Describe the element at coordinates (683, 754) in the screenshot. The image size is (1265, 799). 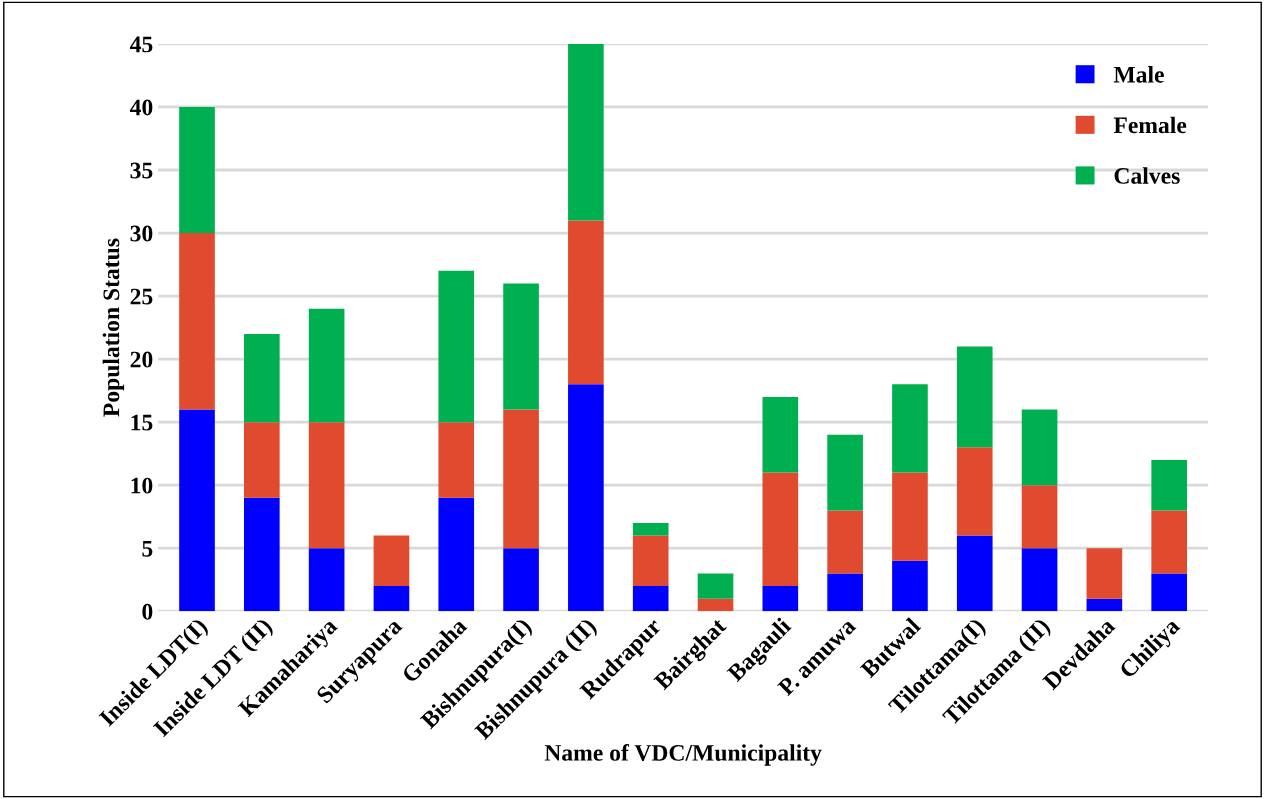
I see `x-axis-title: Name of VDC/Municipality` at that location.